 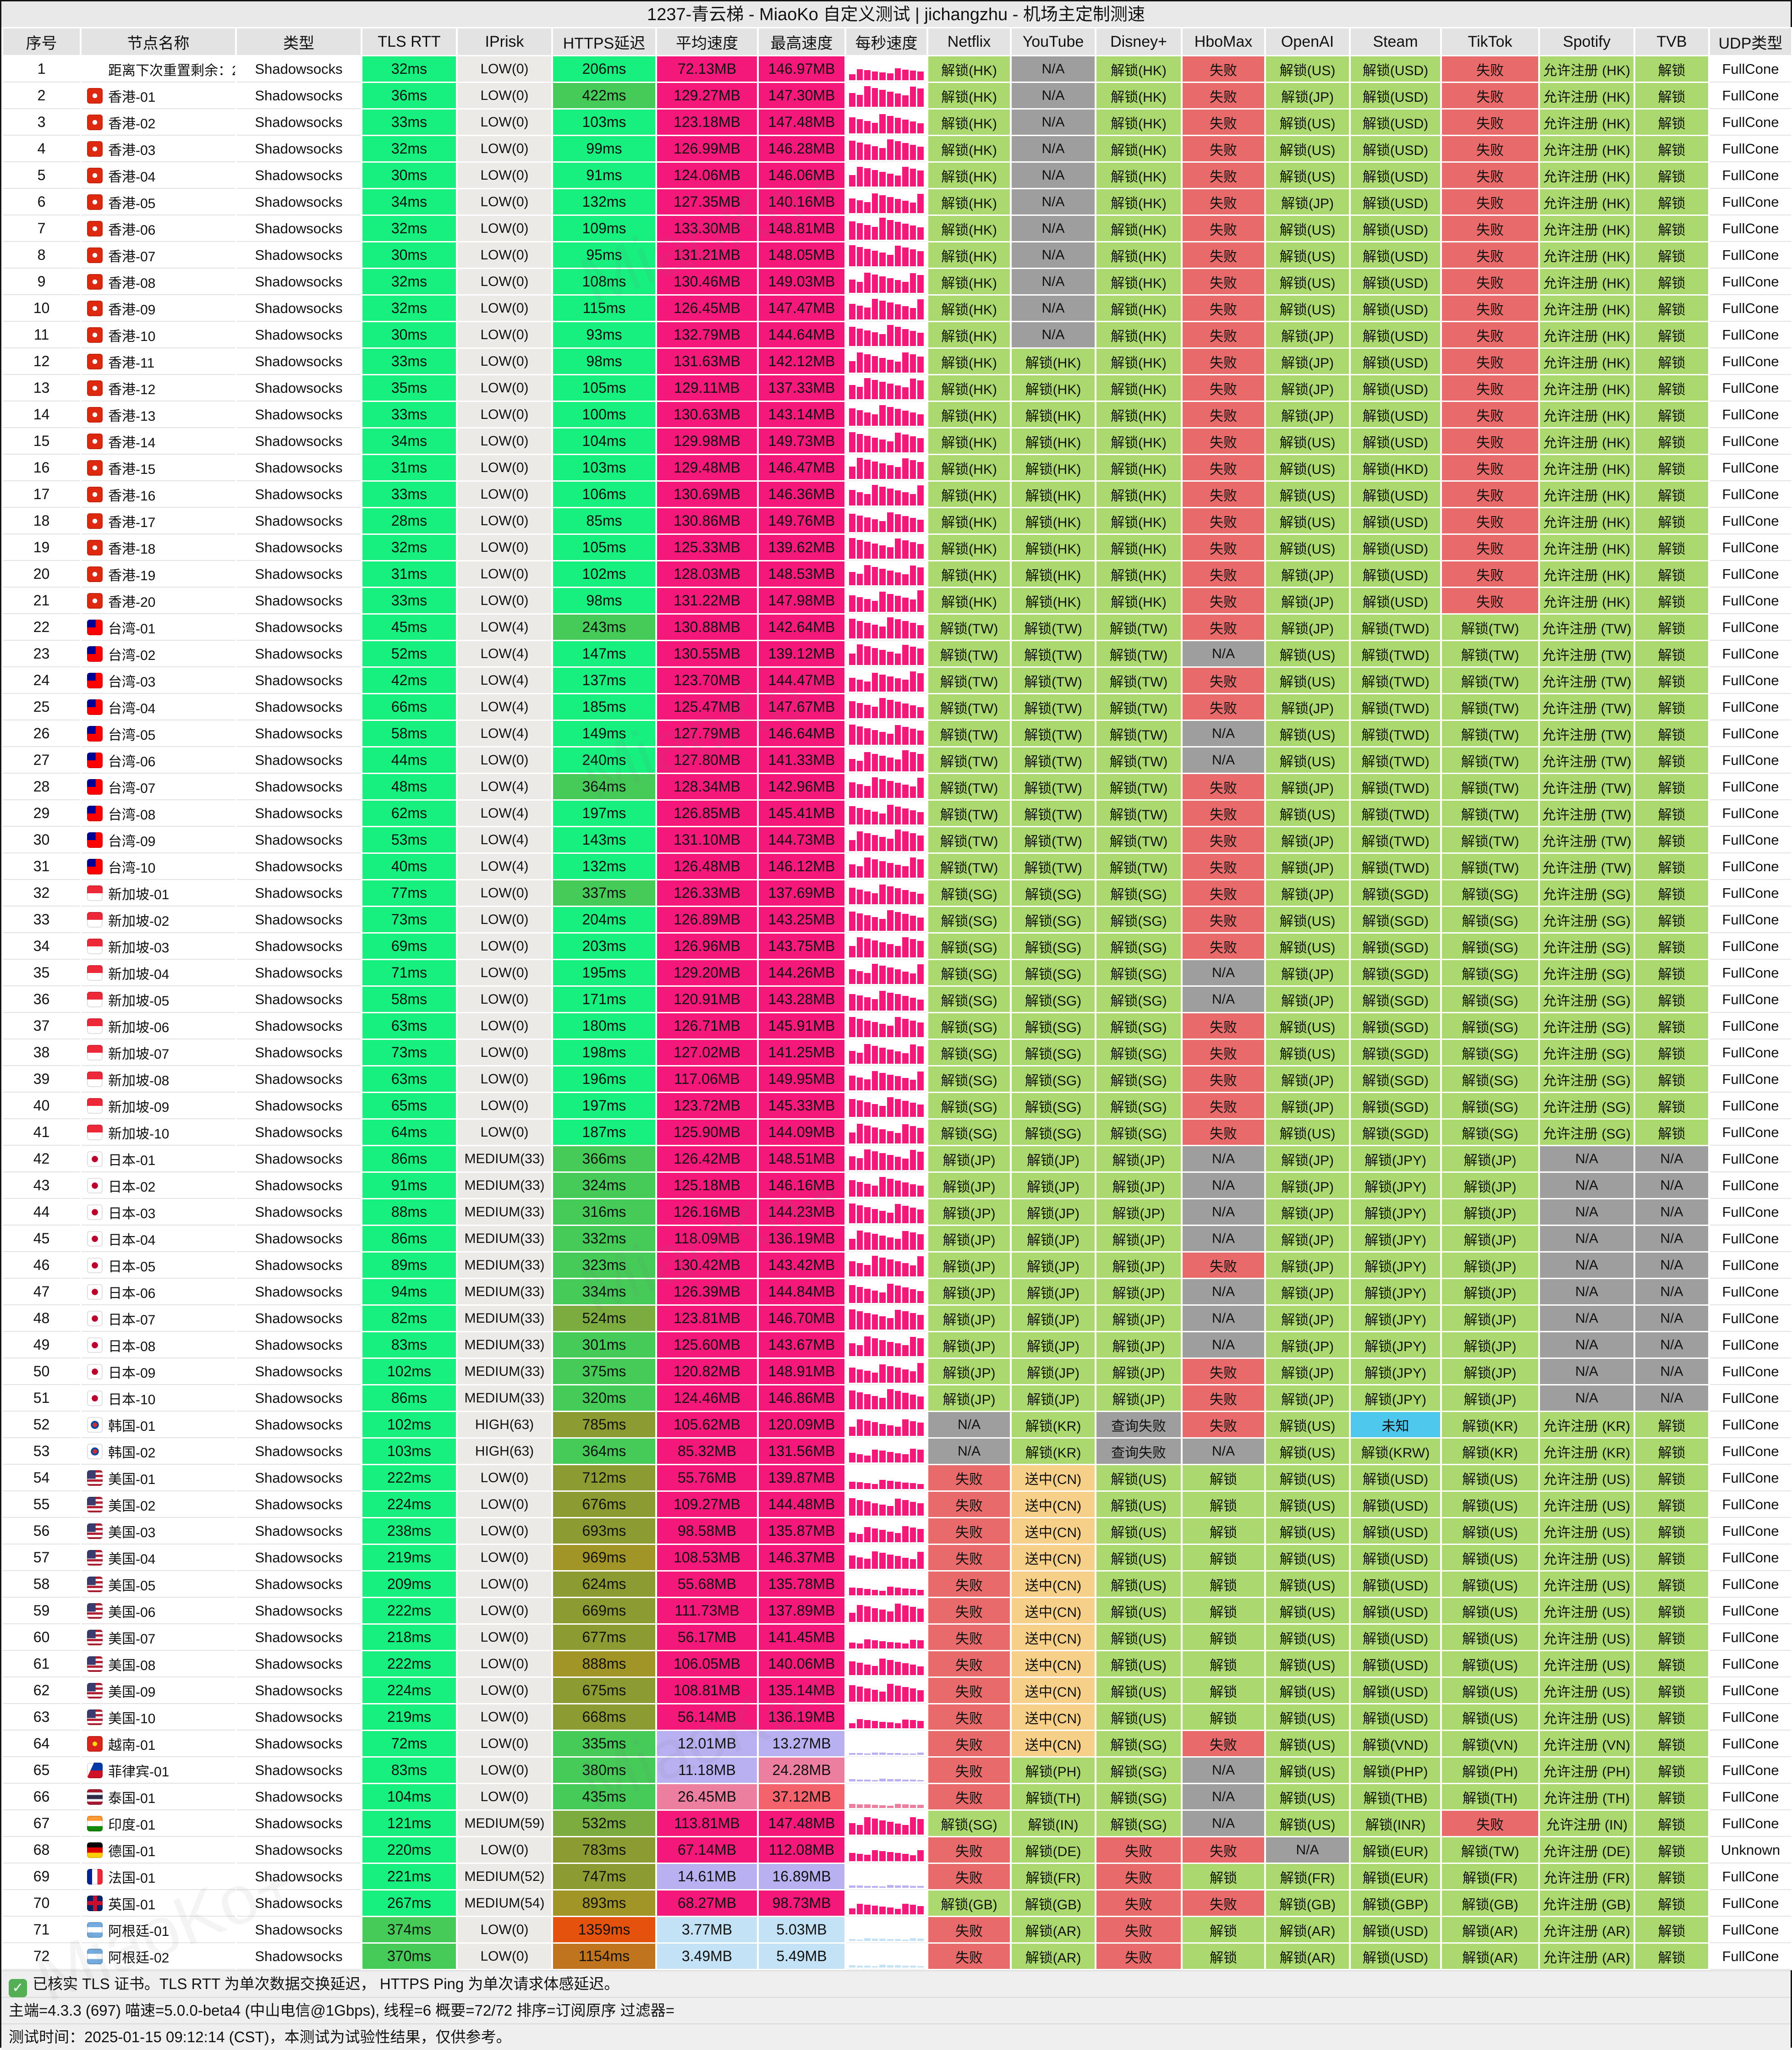 I want to click on cell-tiktok: 解锁(US), so click(x=1490, y=1691).